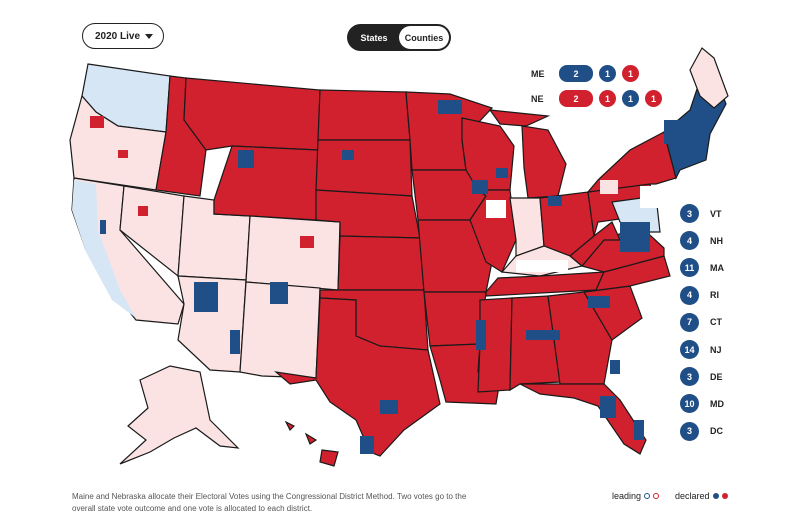 Image resolution: width=796 pixels, height=521 pixels. Describe the element at coordinates (535, 343) in the screenshot. I see `state-al` at that location.